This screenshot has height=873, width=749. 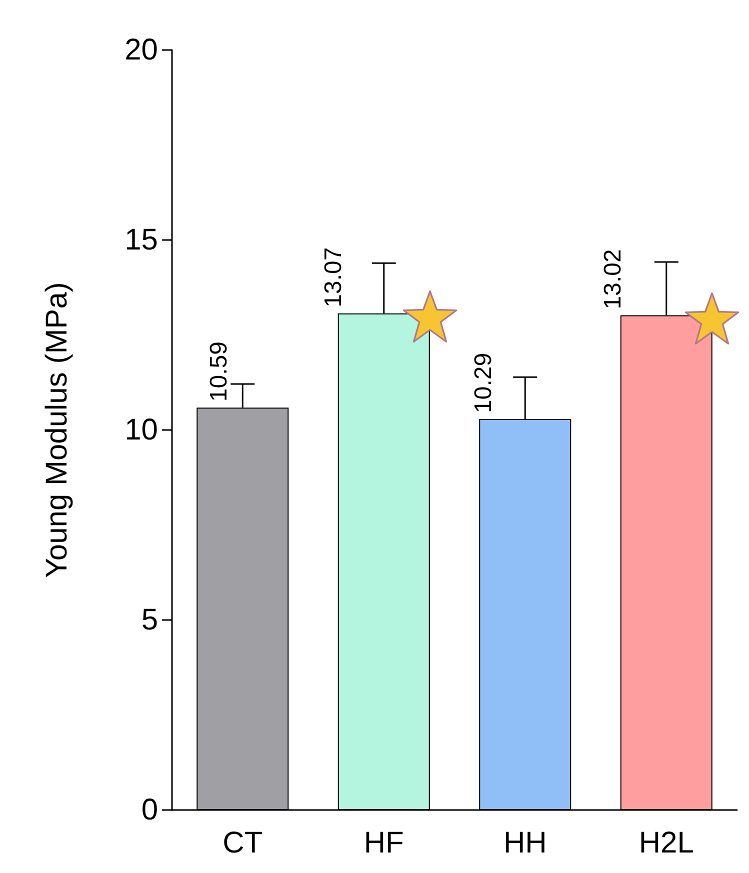 I want to click on data-label: 13.02, so click(x=613, y=279).